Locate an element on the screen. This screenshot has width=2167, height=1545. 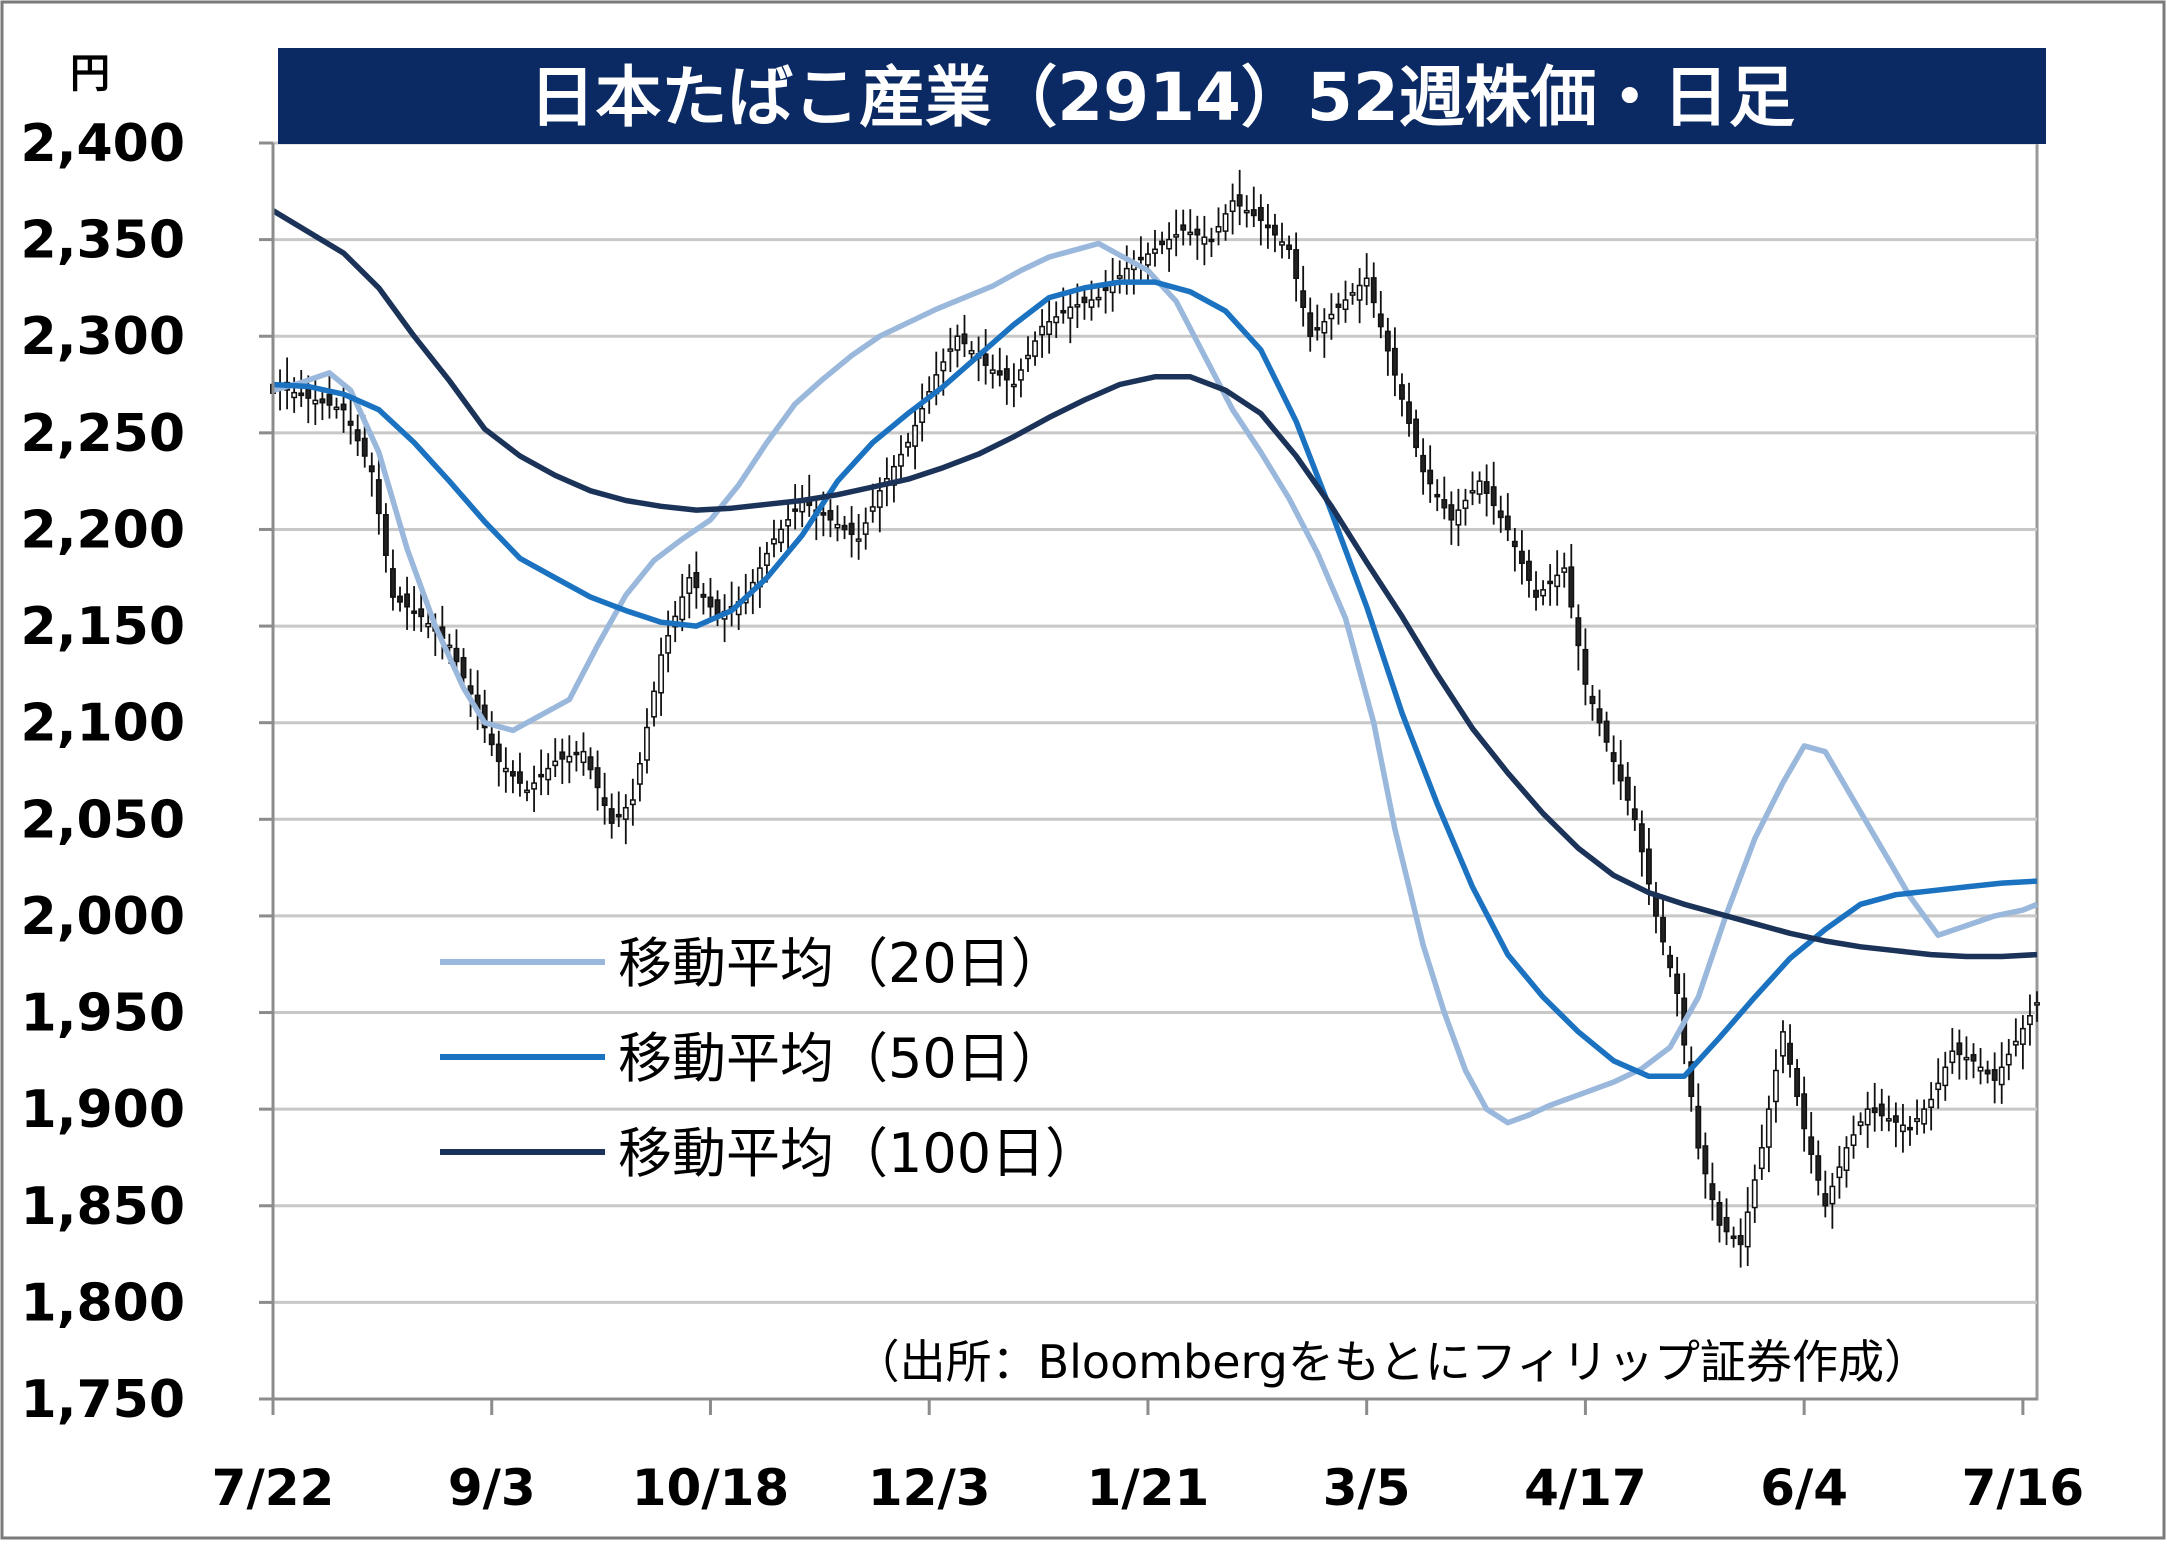
title-banner is located at coordinates (1162, 96).